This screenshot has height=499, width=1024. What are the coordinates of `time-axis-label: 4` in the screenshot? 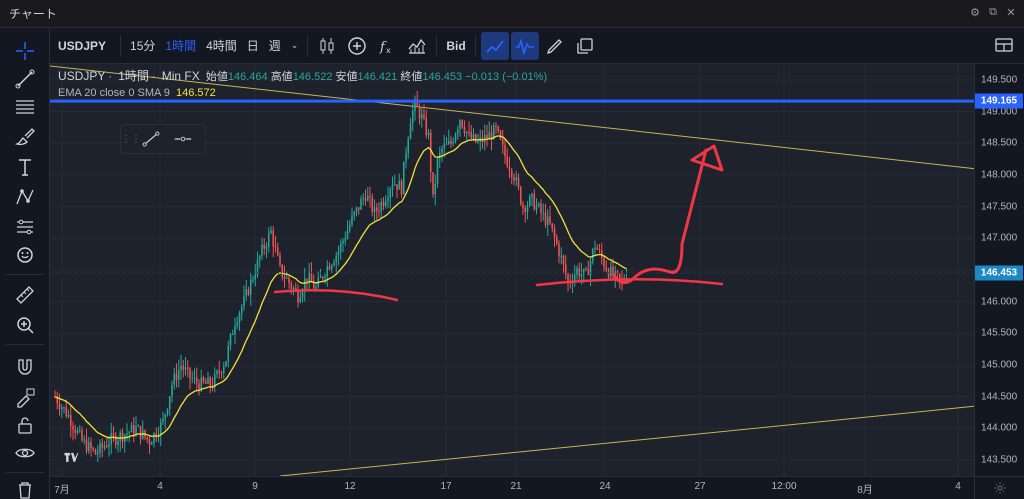 It's located at (958, 486).